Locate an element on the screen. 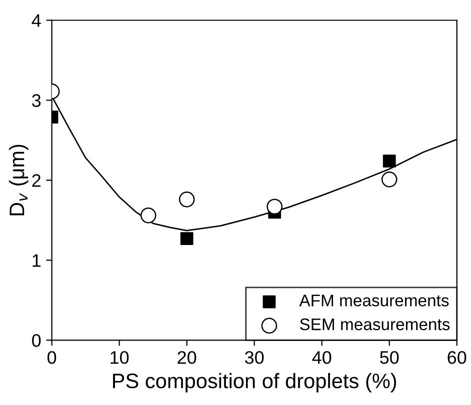  y-tick-label: 2 is located at coordinates (36, 180).